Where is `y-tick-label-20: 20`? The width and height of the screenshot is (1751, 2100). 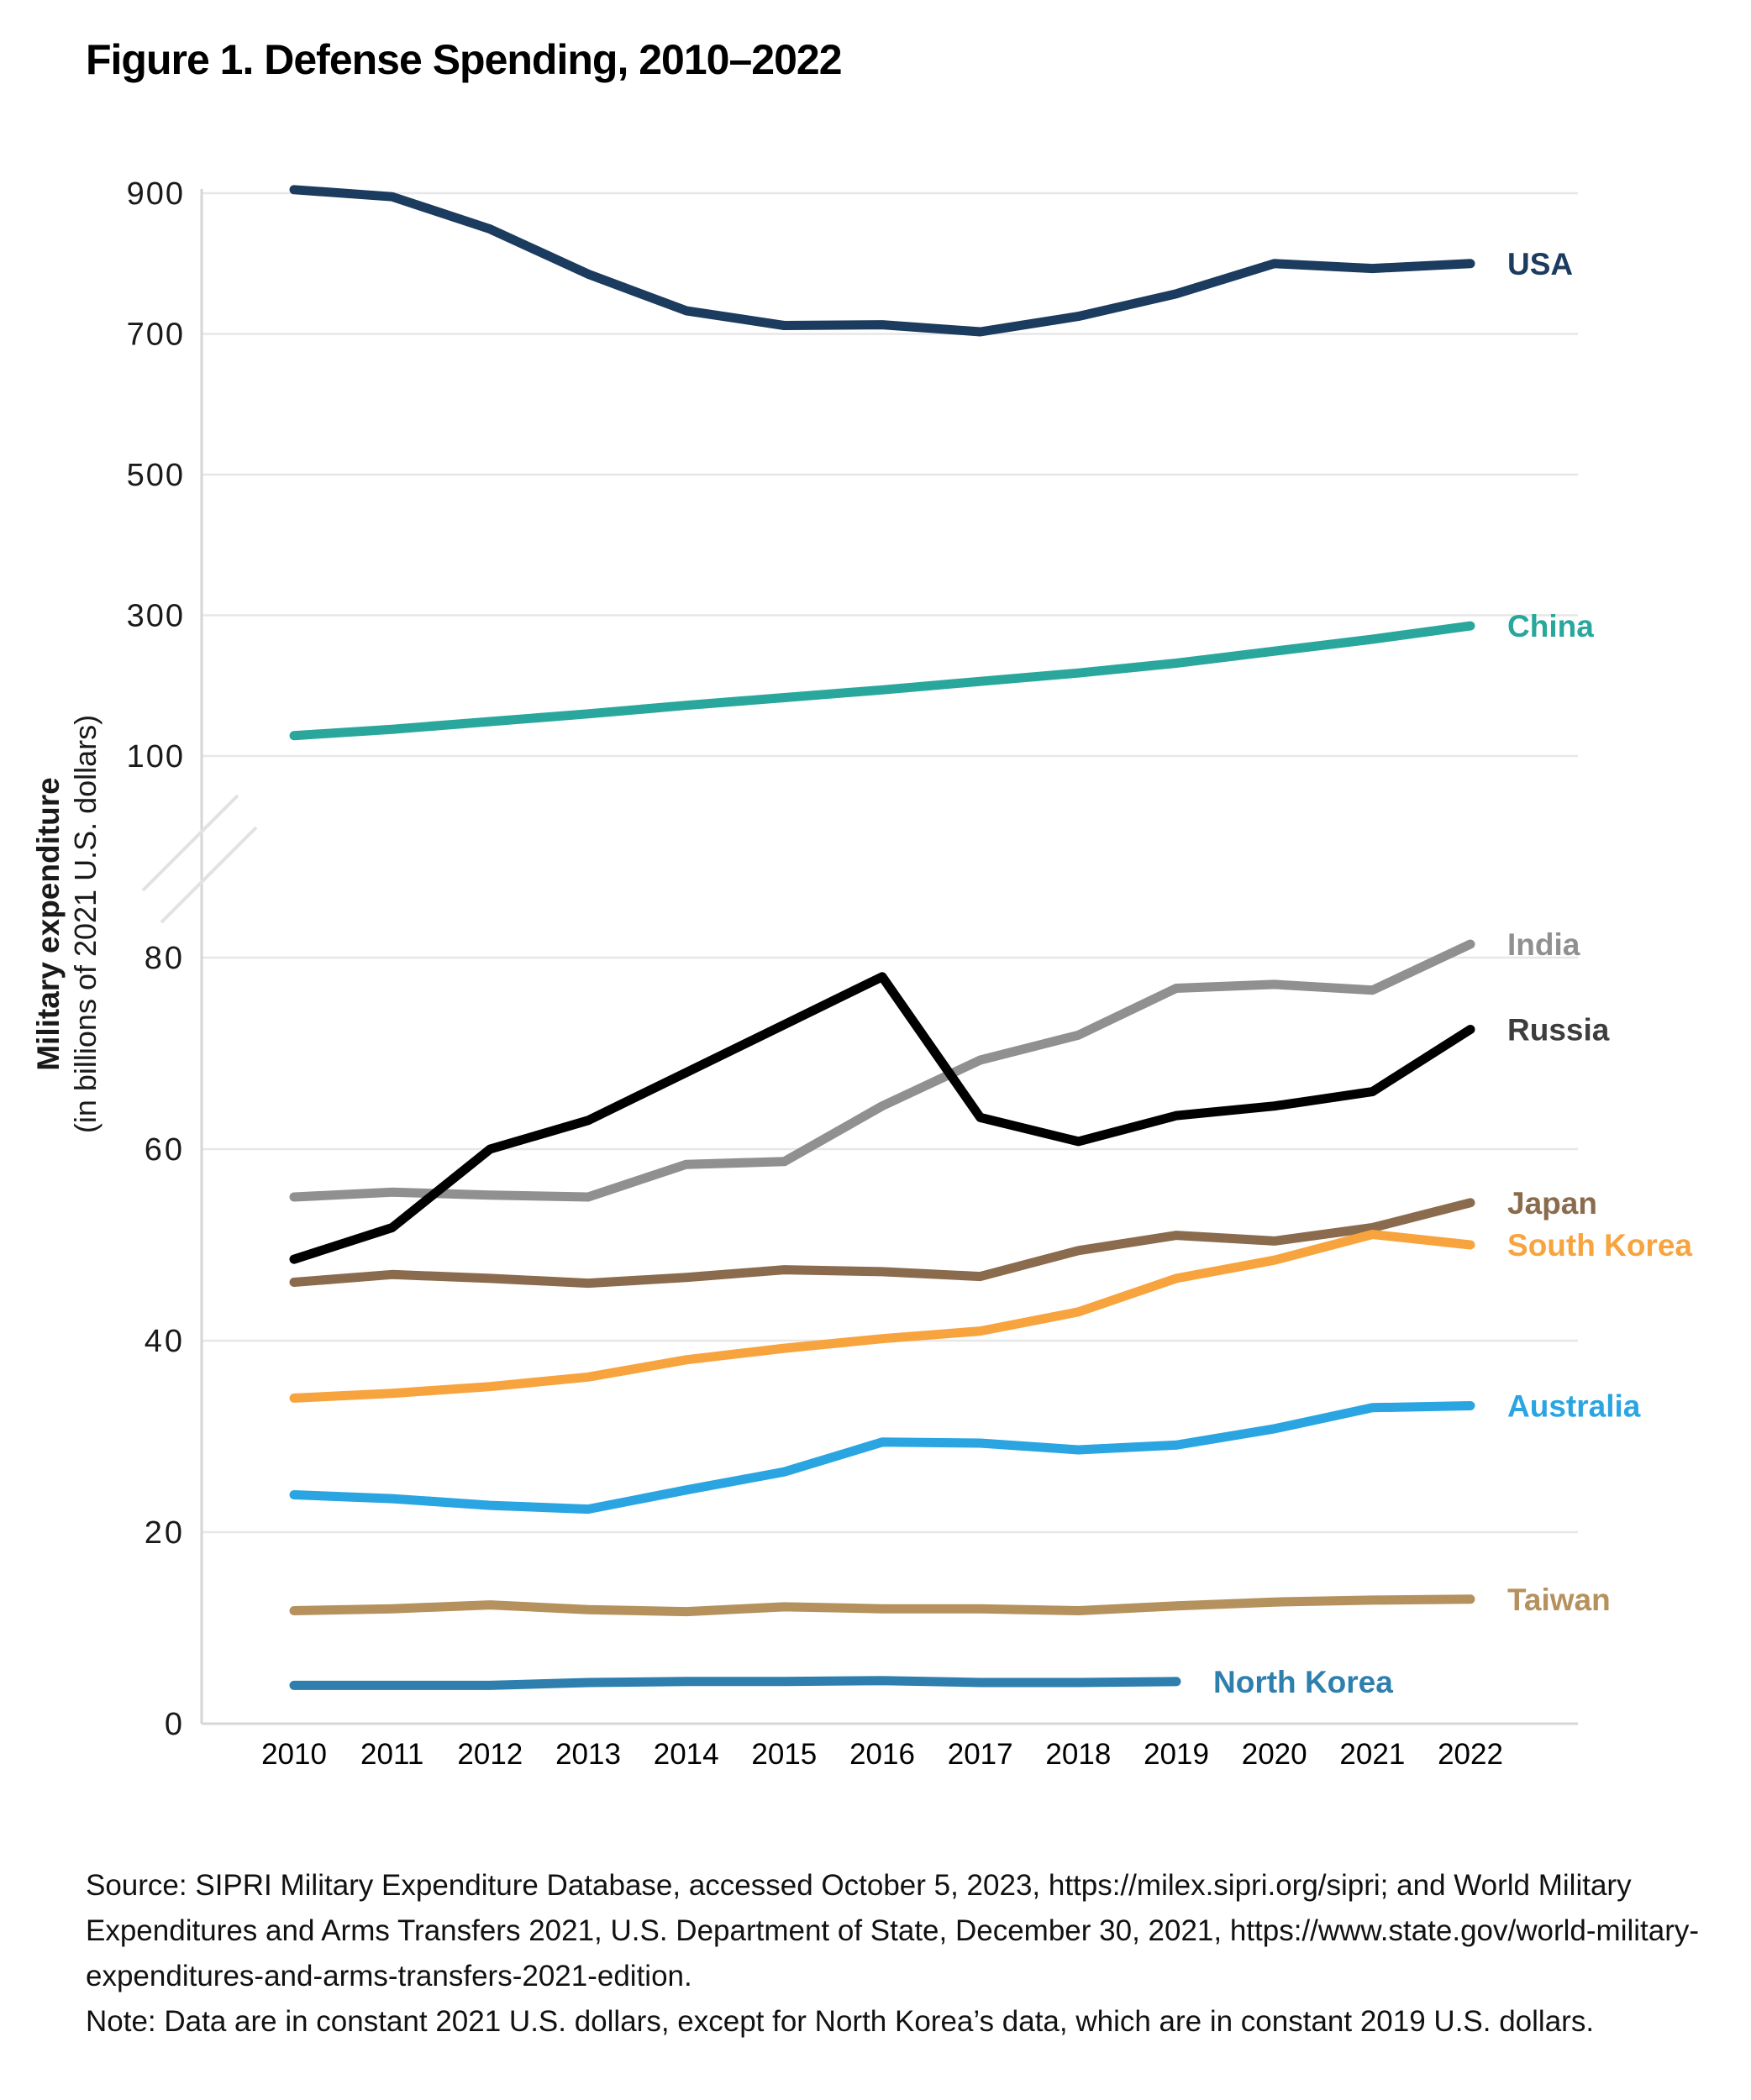
y-tick-label-20: 20 is located at coordinates (165, 1533).